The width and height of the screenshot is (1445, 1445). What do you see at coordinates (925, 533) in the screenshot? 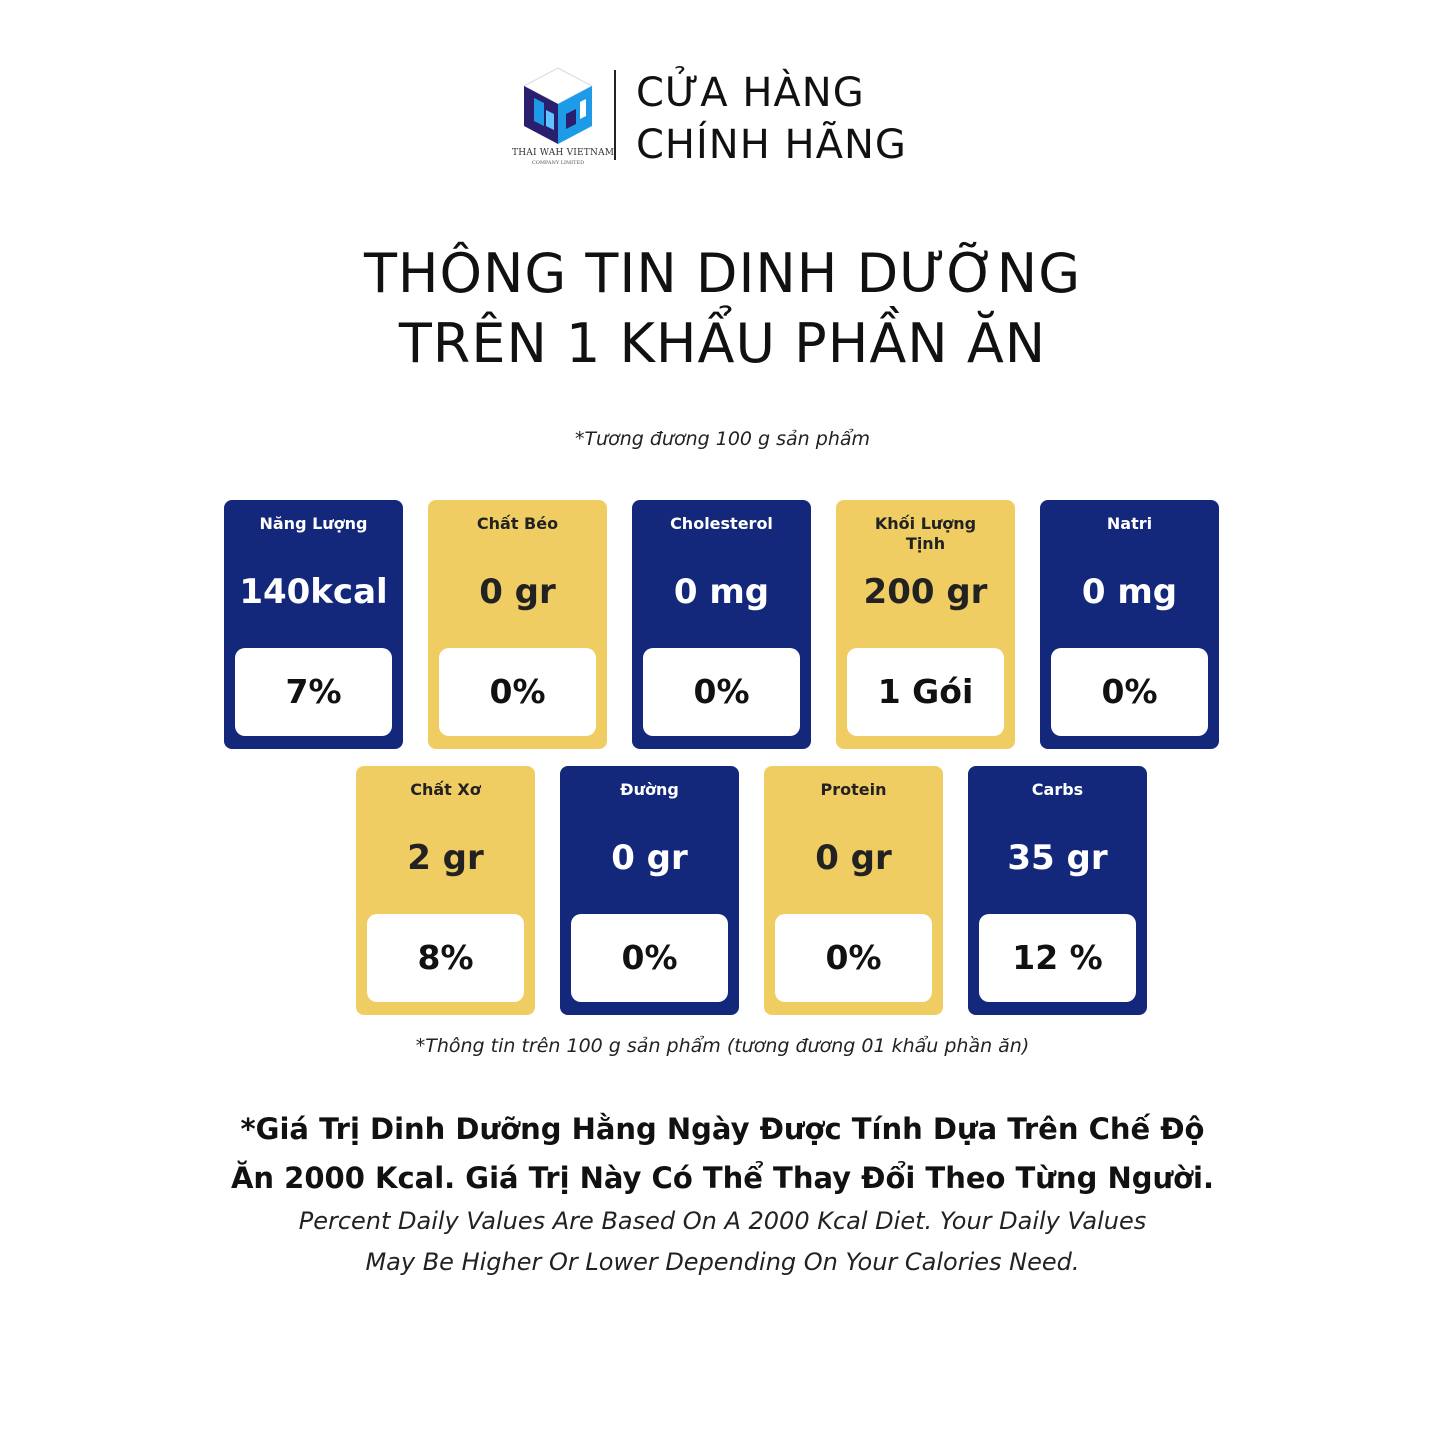
I see `nutrient-label: Khối Lượng Tịnh` at bounding box center [925, 533].